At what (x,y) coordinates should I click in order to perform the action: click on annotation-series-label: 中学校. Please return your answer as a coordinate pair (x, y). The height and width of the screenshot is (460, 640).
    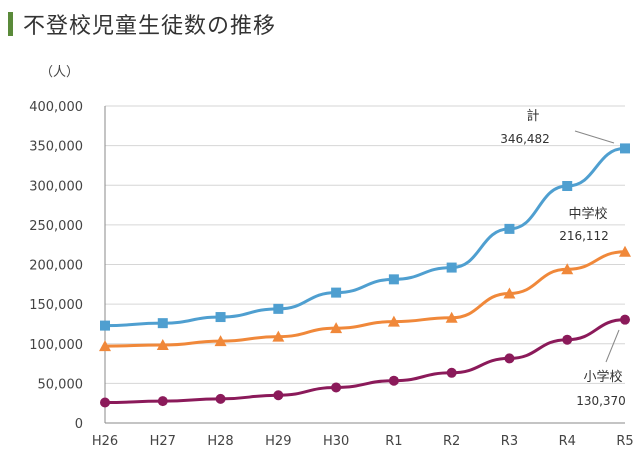
    Looking at the image, I should click on (587, 214).